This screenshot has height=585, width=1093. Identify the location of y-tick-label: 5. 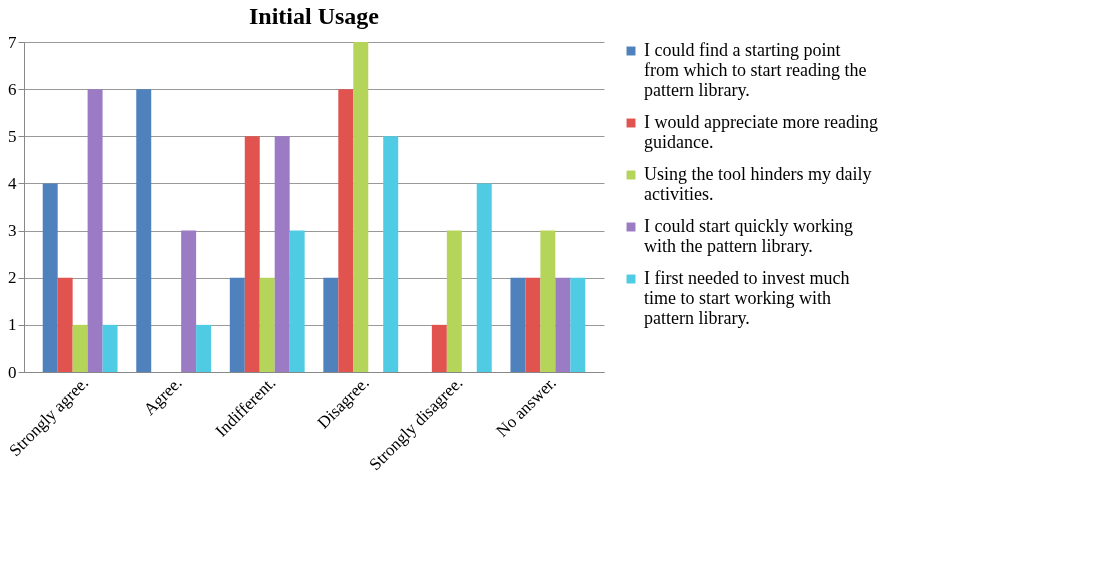
(12, 136).